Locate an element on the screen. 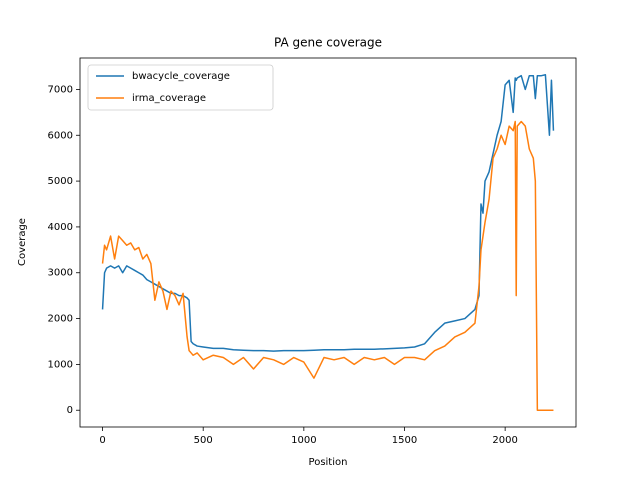 Image resolution: width=640 pixels, height=480 pixels. y-tick-label: 3000 is located at coordinates (60, 273).